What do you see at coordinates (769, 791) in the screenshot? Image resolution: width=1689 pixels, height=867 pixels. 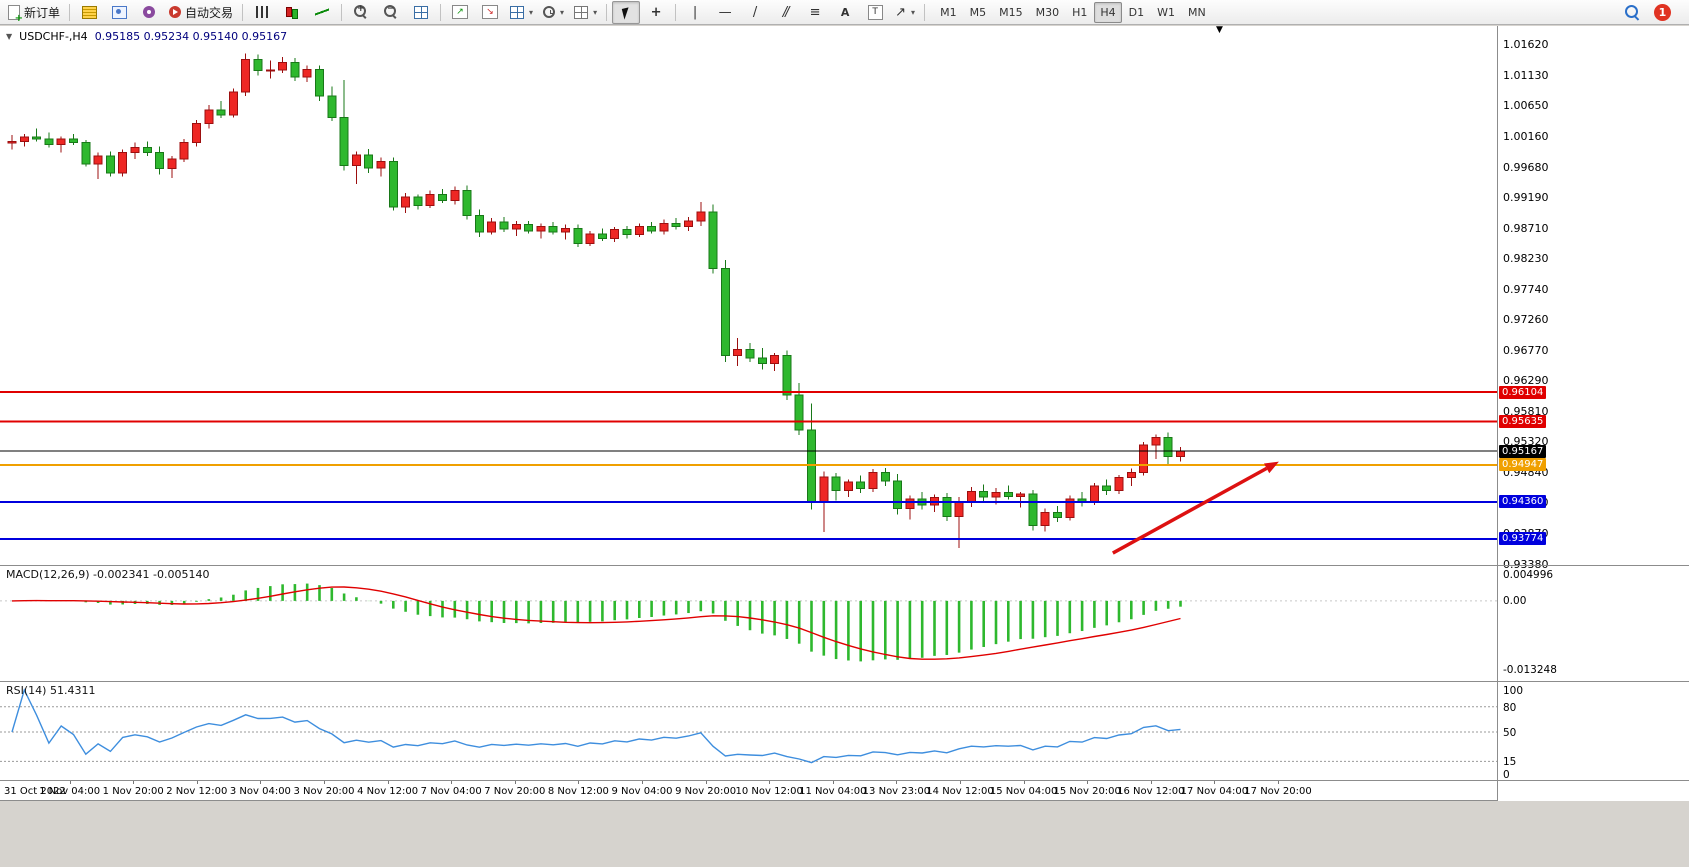 I see `time-axis-label: 10 Nov 12:00` at bounding box center [769, 791].